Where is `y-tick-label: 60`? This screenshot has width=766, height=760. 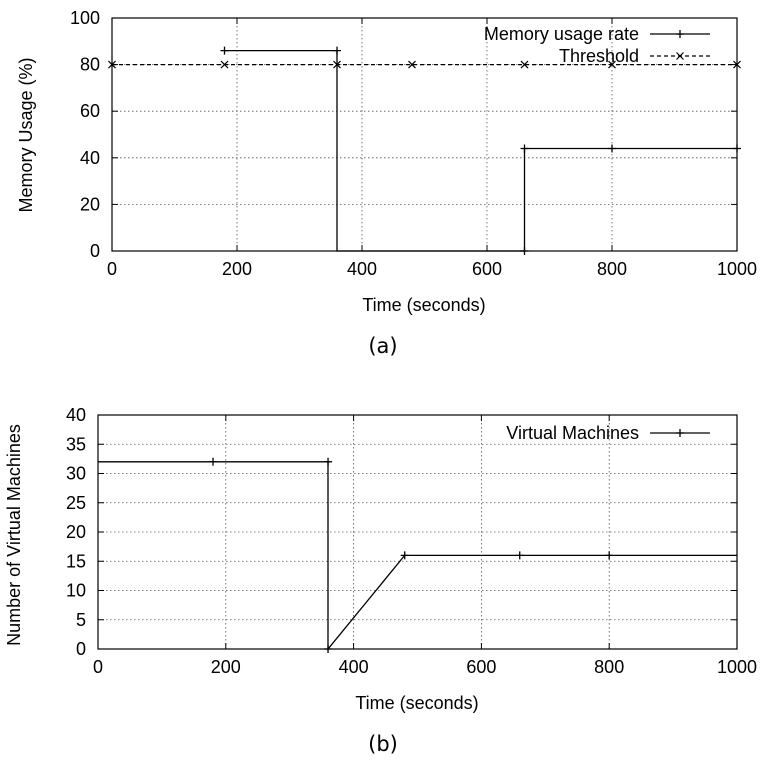
y-tick-label: 60 is located at coordinates (90, 111).